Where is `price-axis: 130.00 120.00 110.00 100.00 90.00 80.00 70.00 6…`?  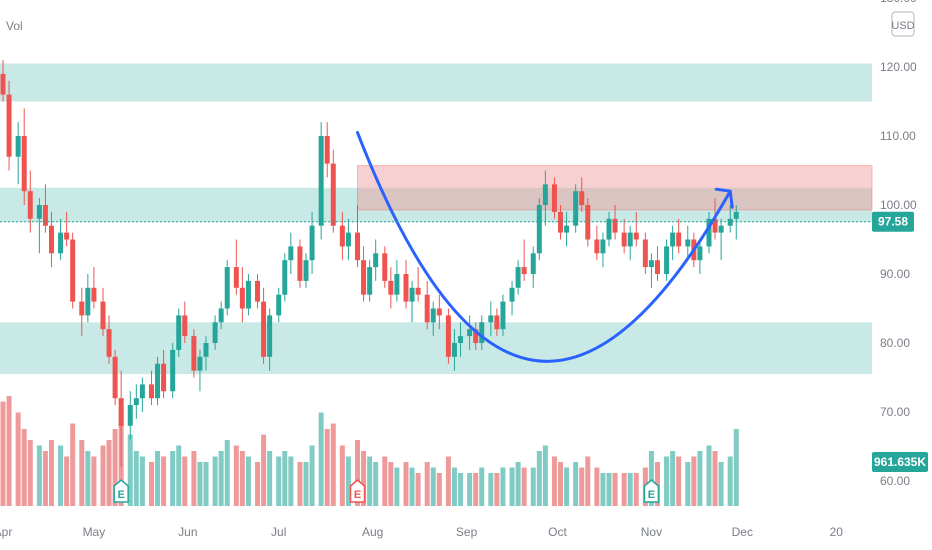
price-axis: 130.00 120.00 110.00 100.00 90.00 80.00 70.00 6… is located at coordinates (898, 244).